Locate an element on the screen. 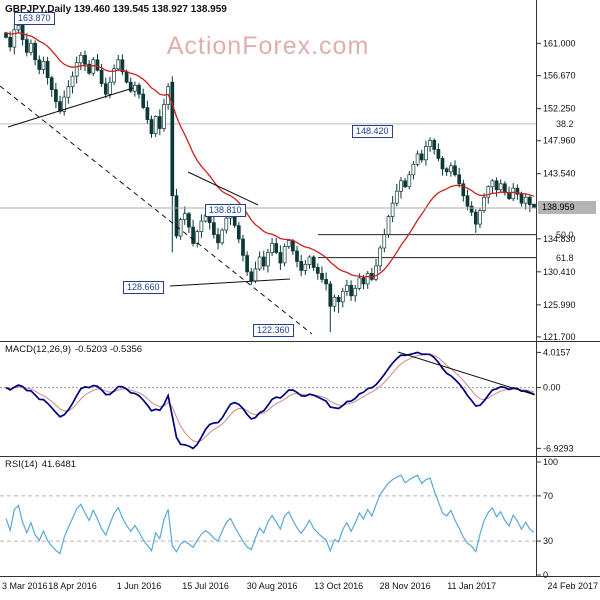 This screenshot has width=600, height=600. macd-axis-label: -6.9293 is located at coordinates (558, 448).